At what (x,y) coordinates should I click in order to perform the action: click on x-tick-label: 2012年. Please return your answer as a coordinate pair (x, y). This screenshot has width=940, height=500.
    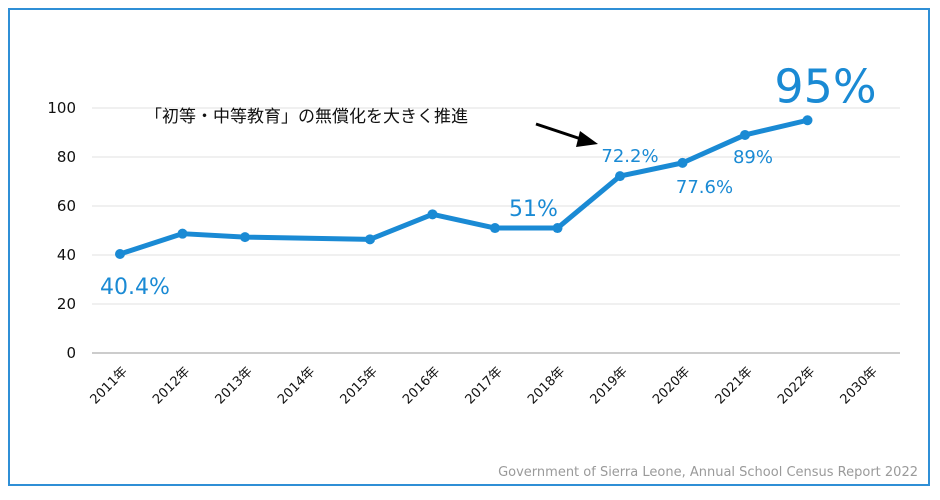
    Looking at the image, I should click on (171, 385).